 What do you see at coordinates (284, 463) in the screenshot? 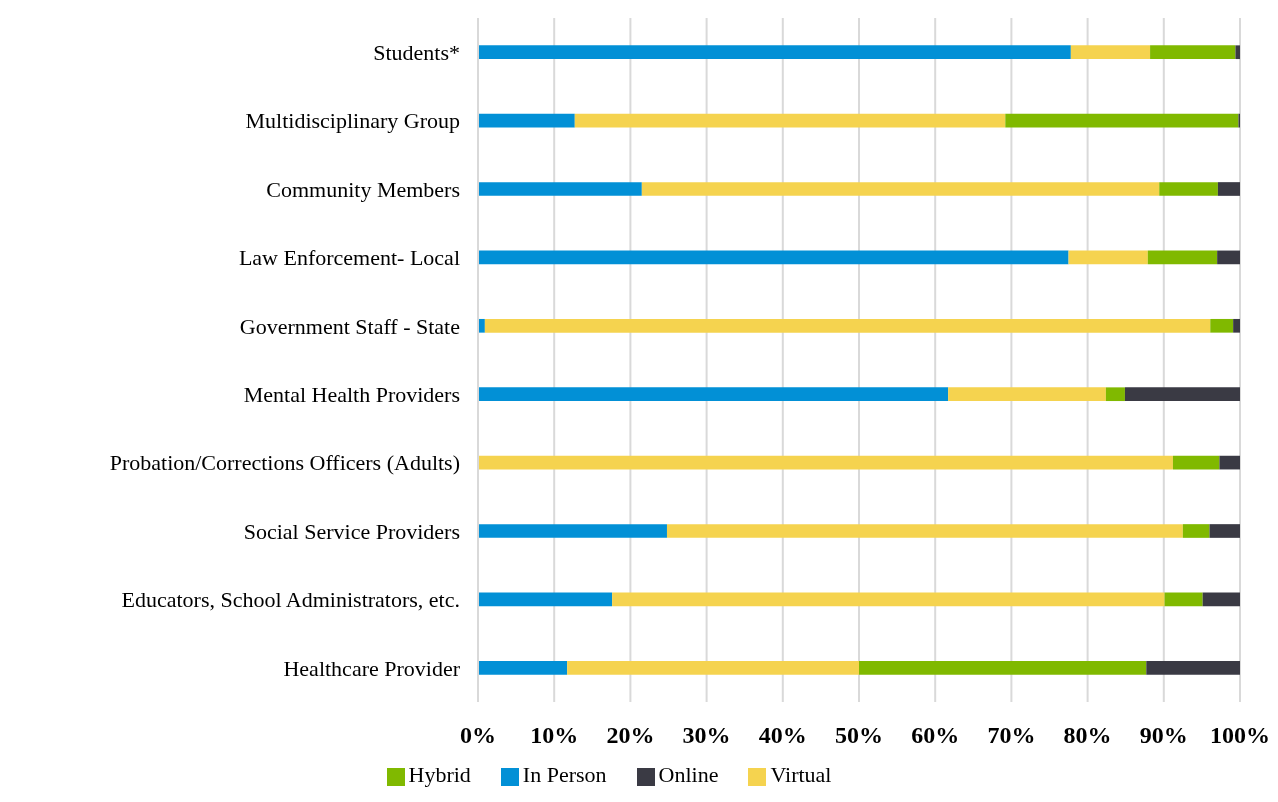
I see `y-tick-label: Probation/Corrections Officers (Adults)` at bounding box center [284, 463].